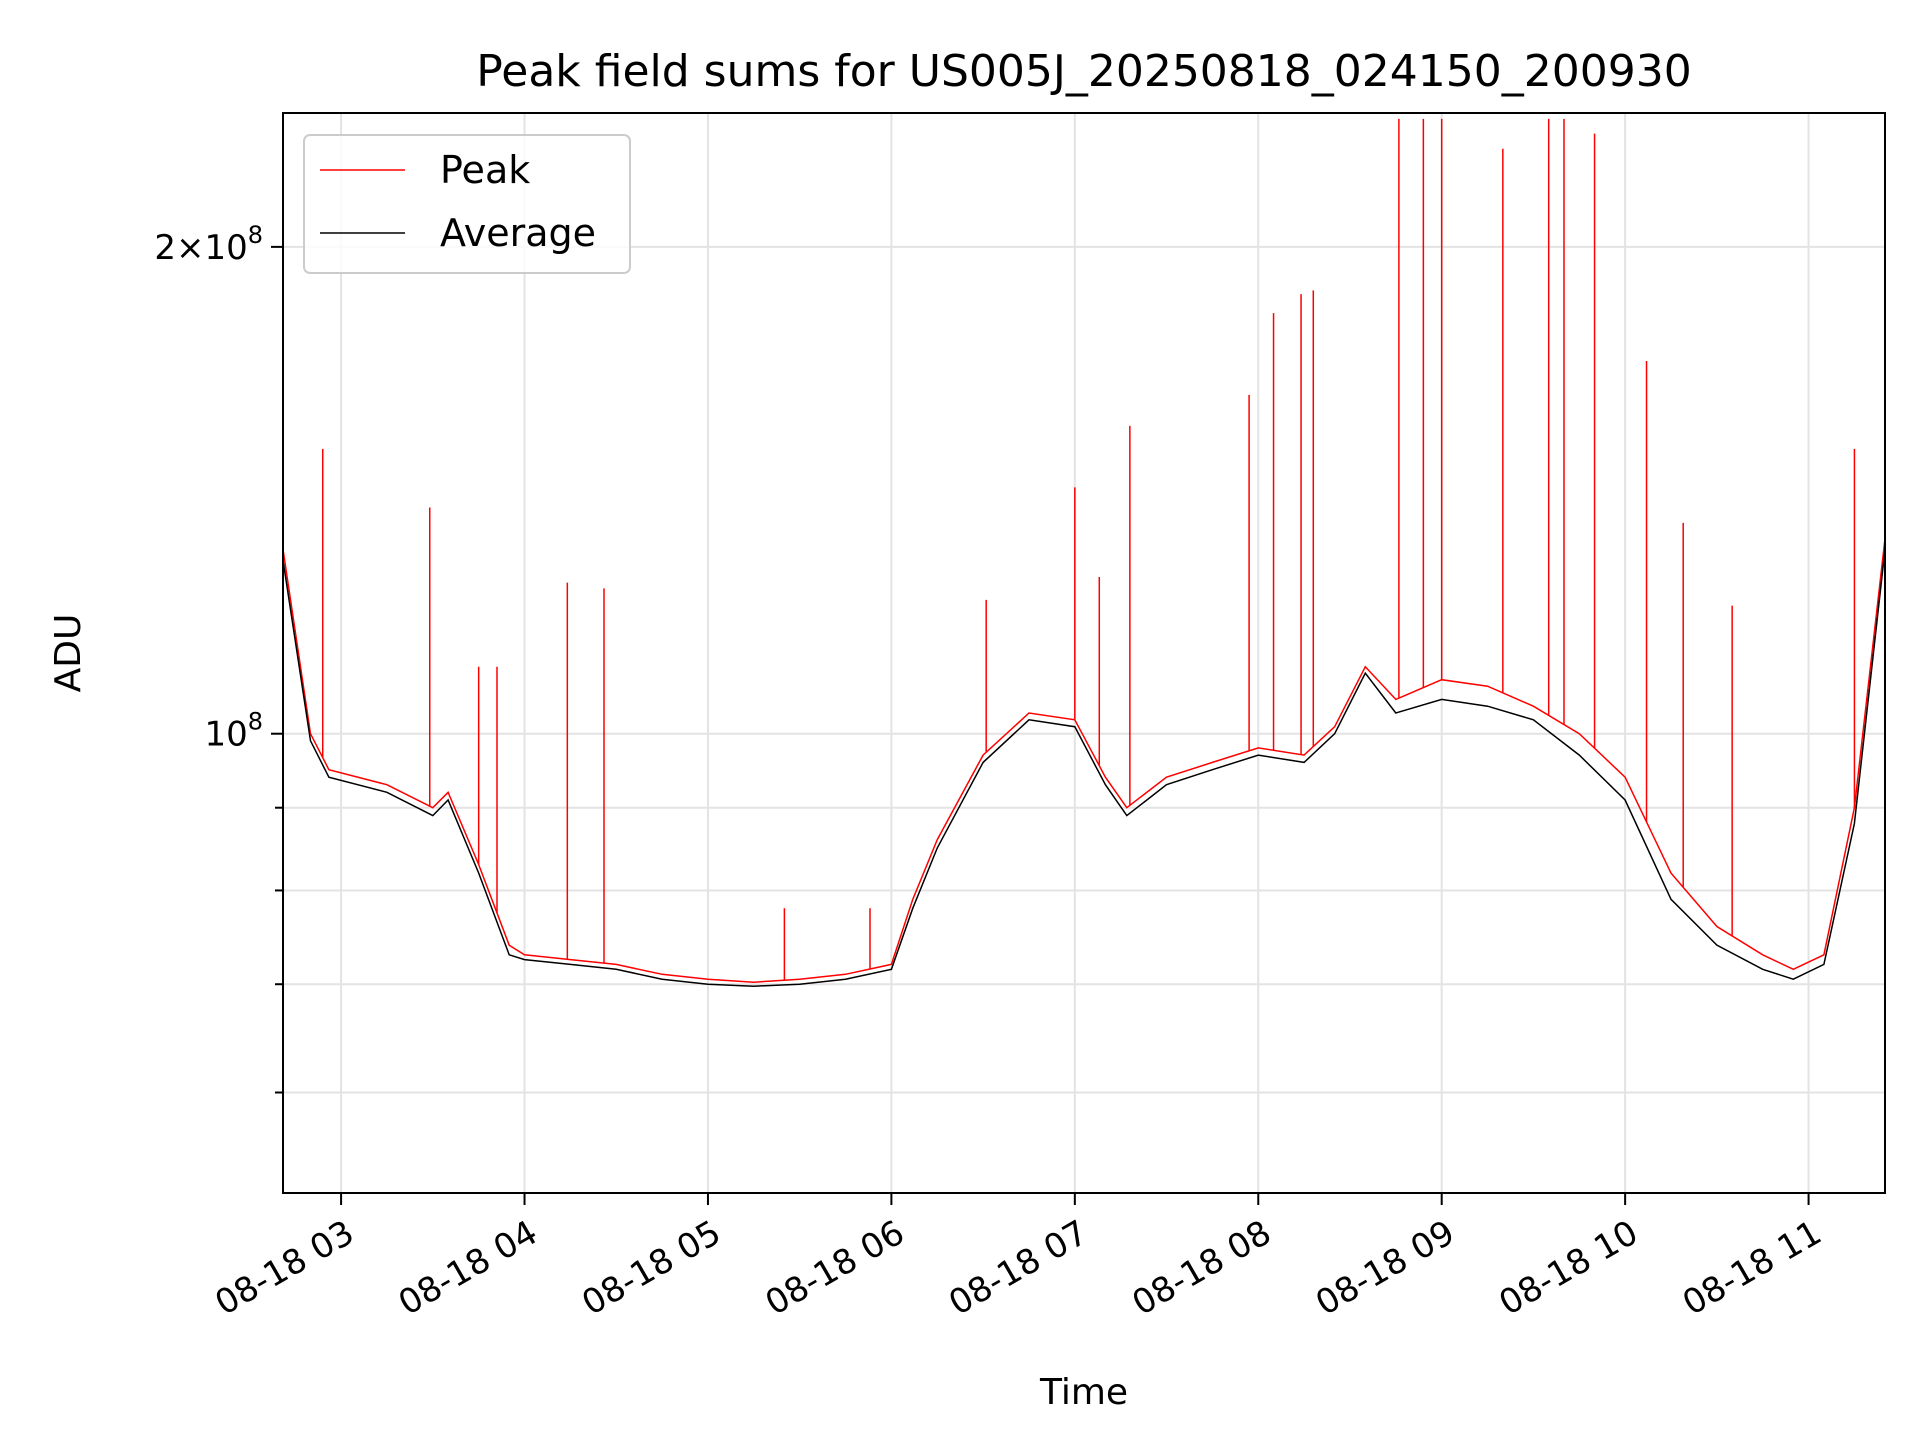 The height and width of the screenshot is (1445, 1920). What do you see at coordinates (518, 233) in the screenshot?
I see `legend-average-label: Average` at bounding box center [518, 233].